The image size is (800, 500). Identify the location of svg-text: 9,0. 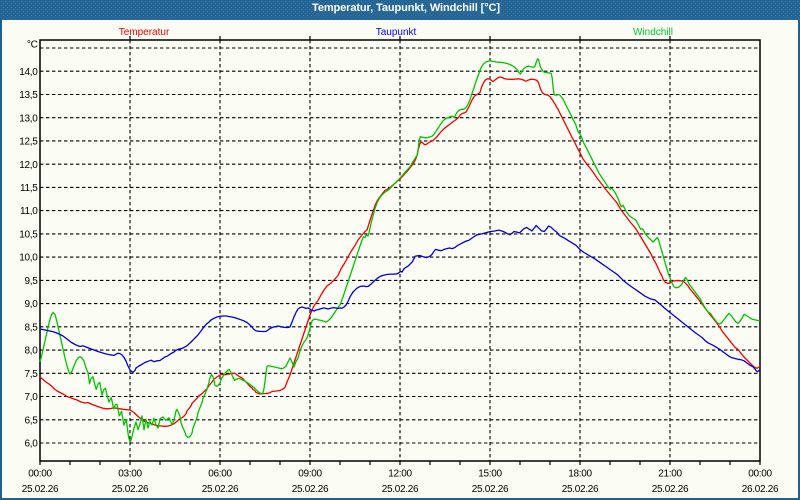
(31, 304).